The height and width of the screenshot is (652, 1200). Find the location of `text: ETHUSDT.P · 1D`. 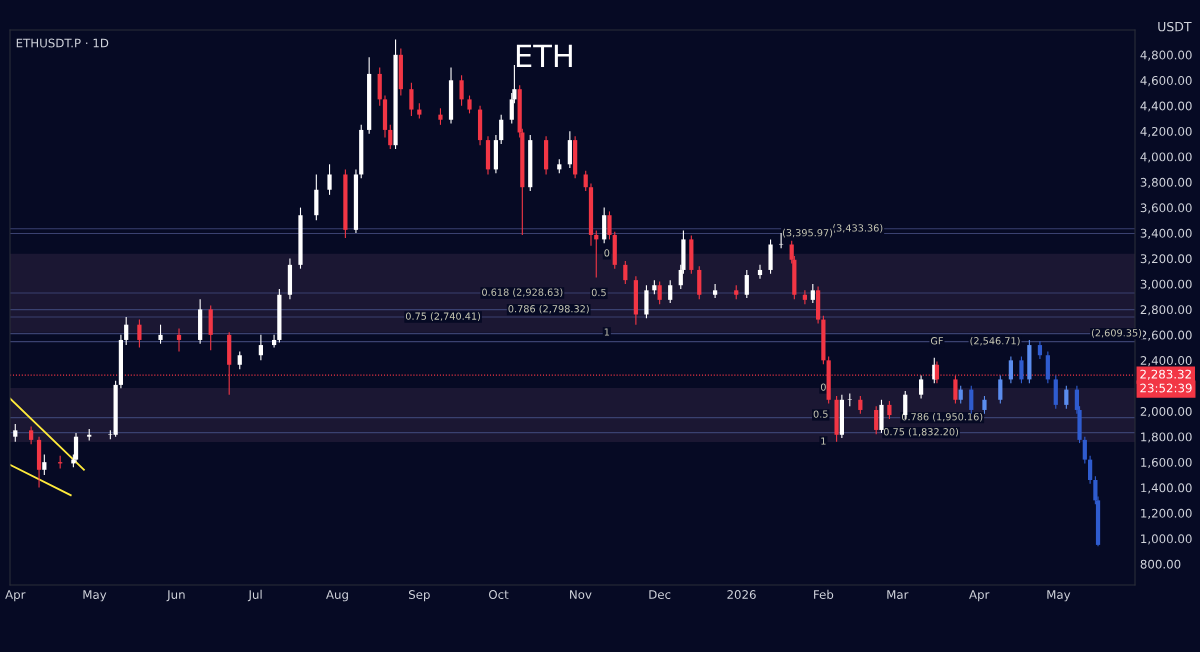

text: ETHUSDT.P · 1D is located at coordinates (62, 43).